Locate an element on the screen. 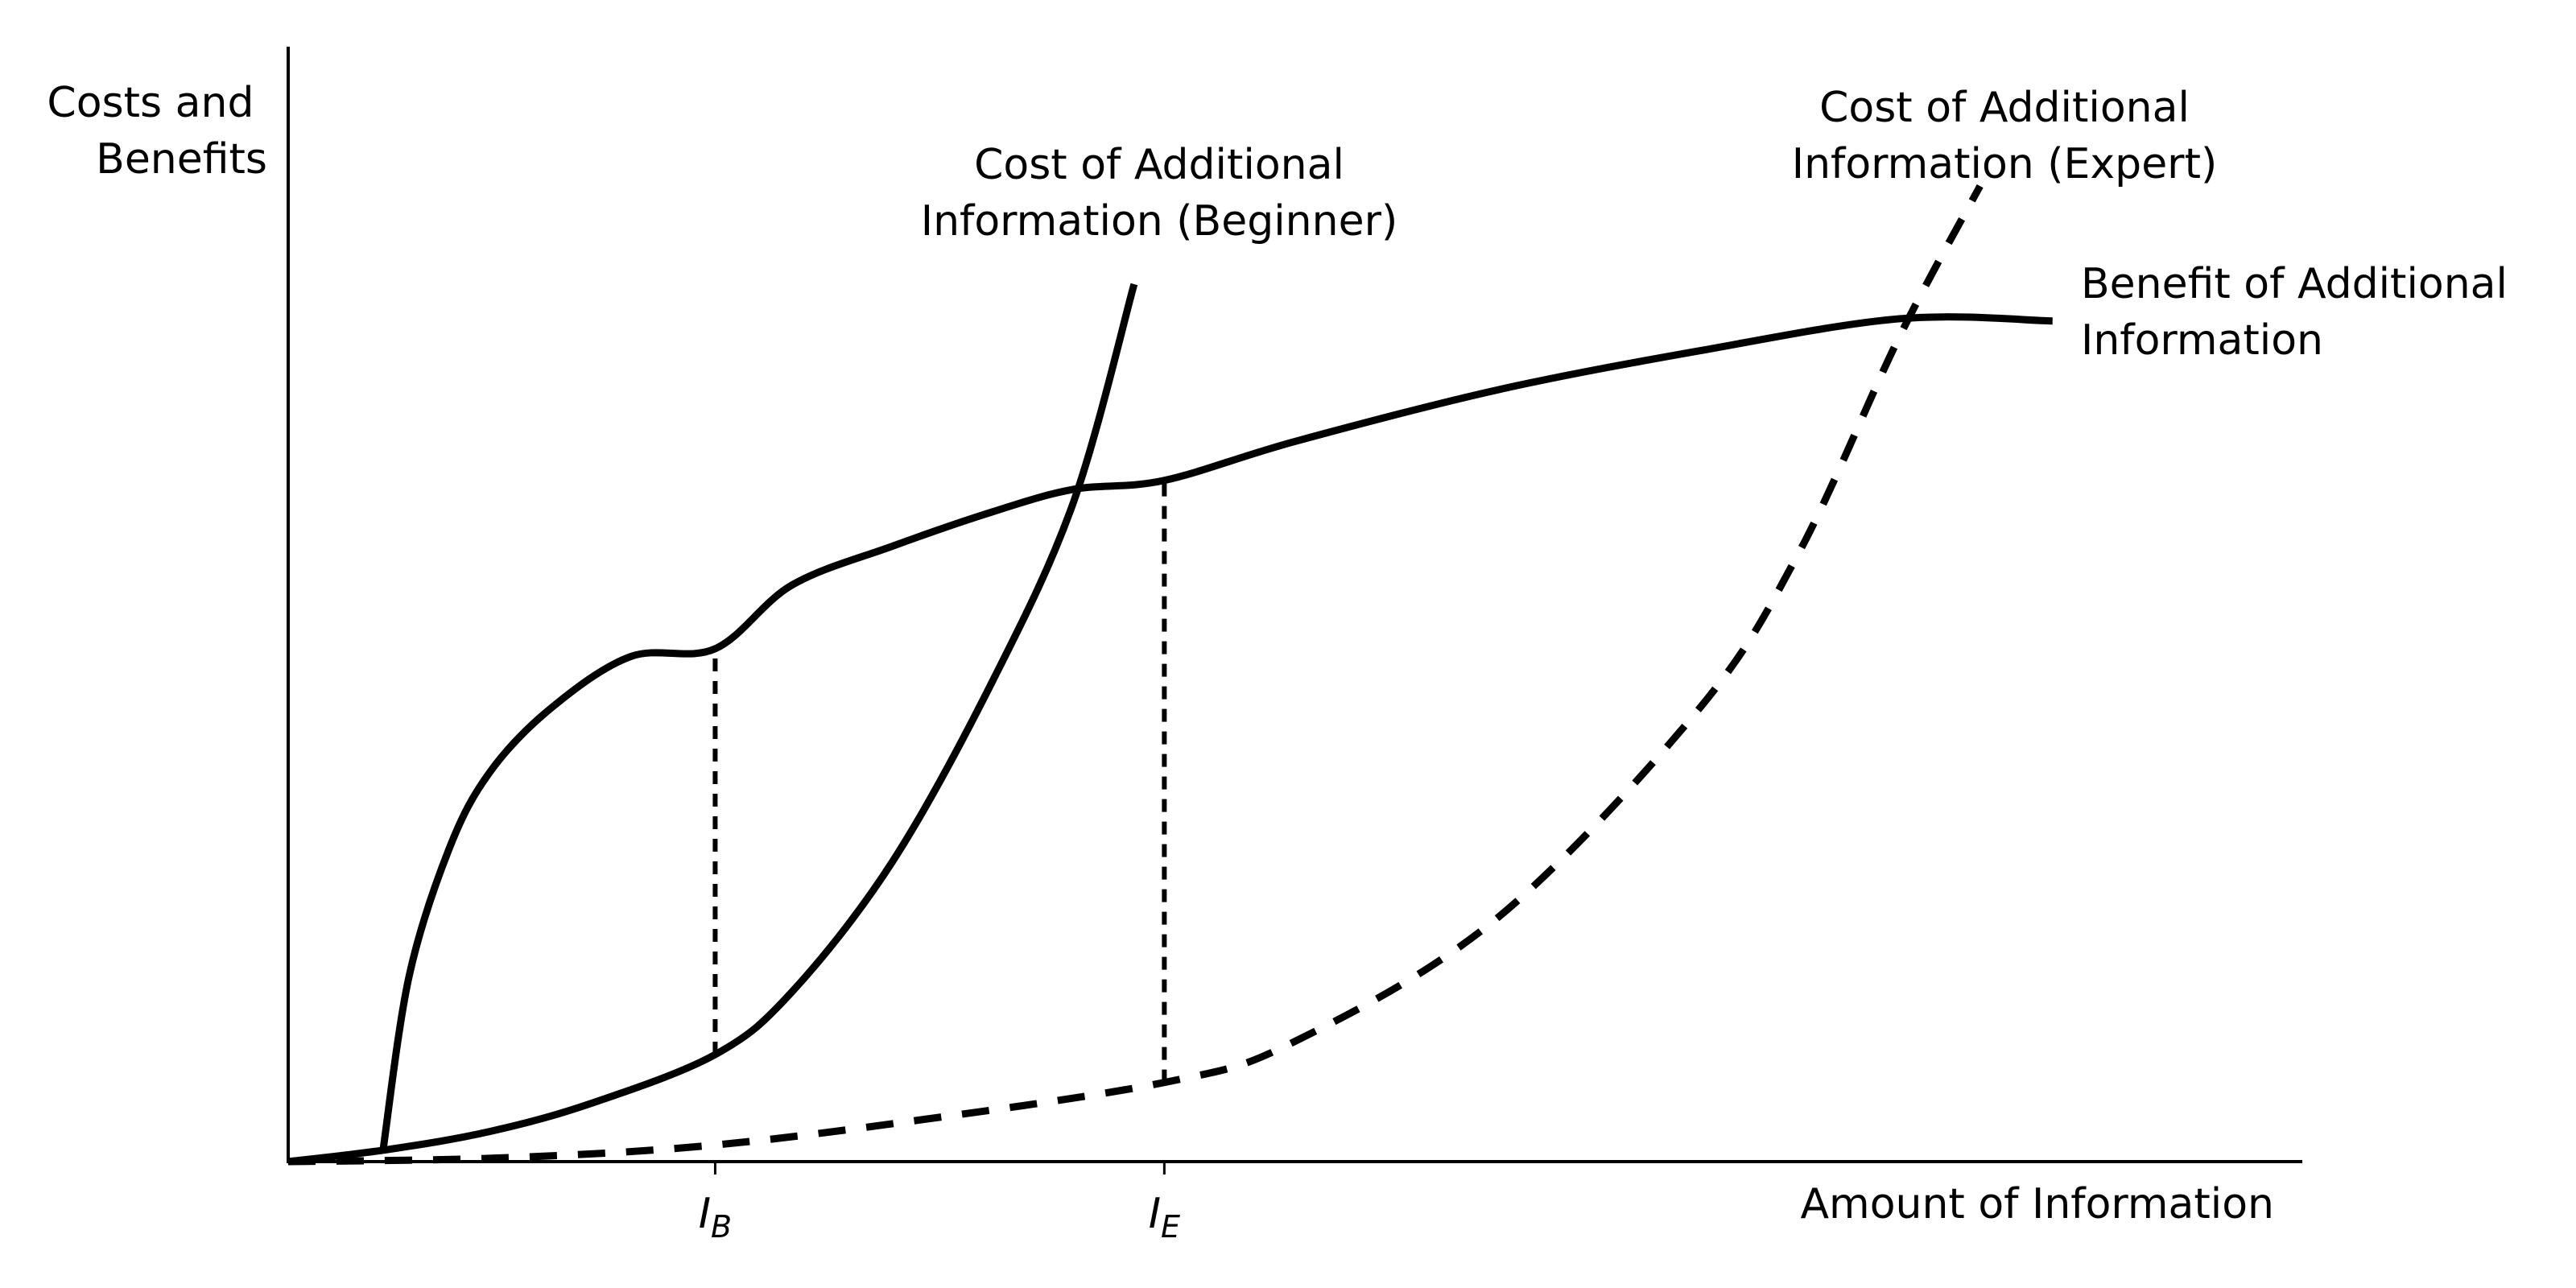 This screenshot has width=2576, height=1288. reference-lines is located at coordinates (939, 781).